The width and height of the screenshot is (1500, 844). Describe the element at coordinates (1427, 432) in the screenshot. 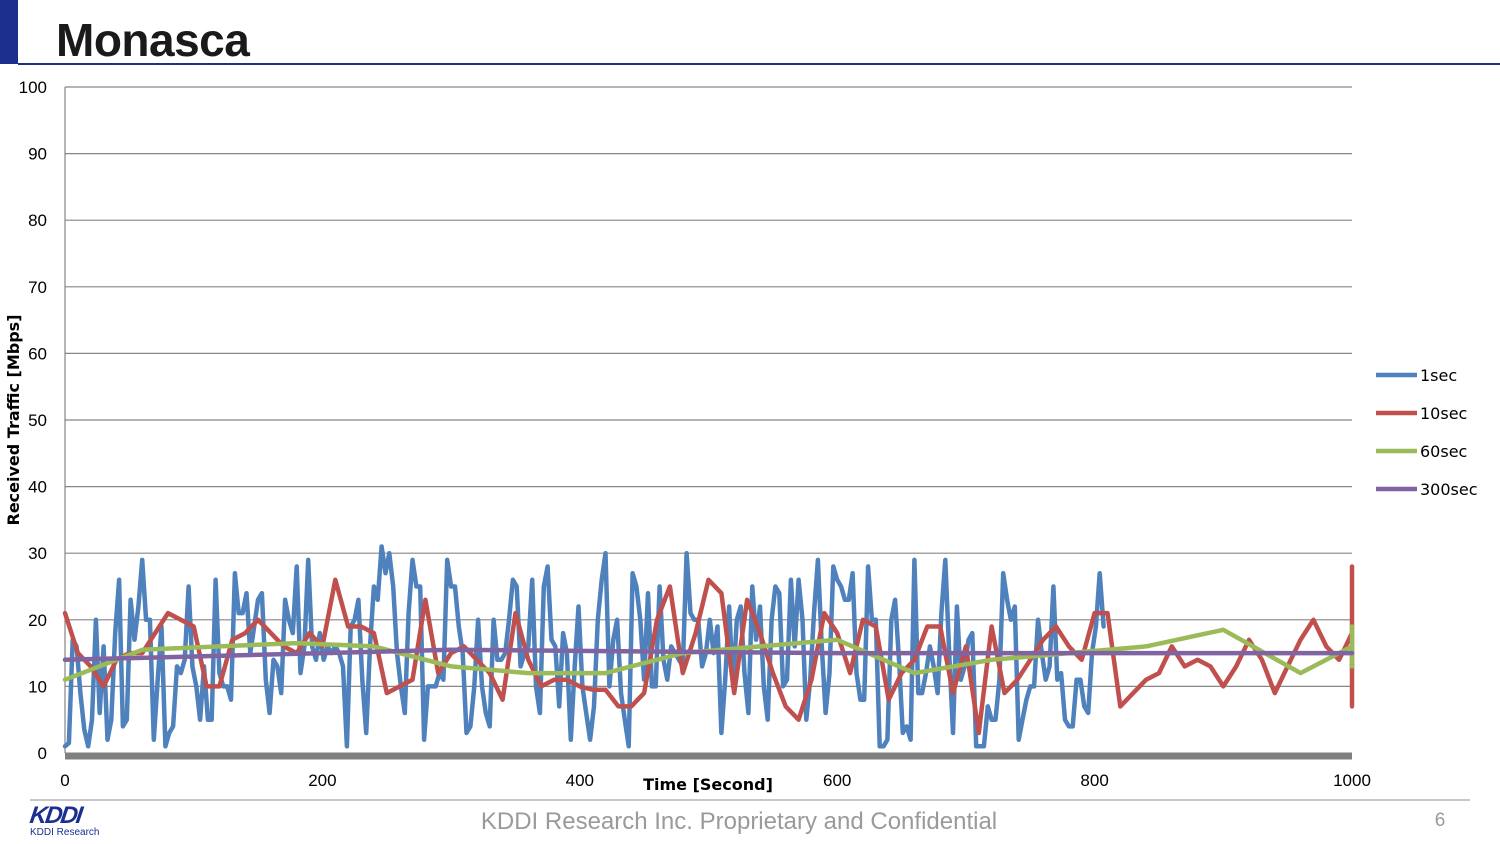

I see `chart-legend: 1sec 10sec 60sec 300sec` at that location.